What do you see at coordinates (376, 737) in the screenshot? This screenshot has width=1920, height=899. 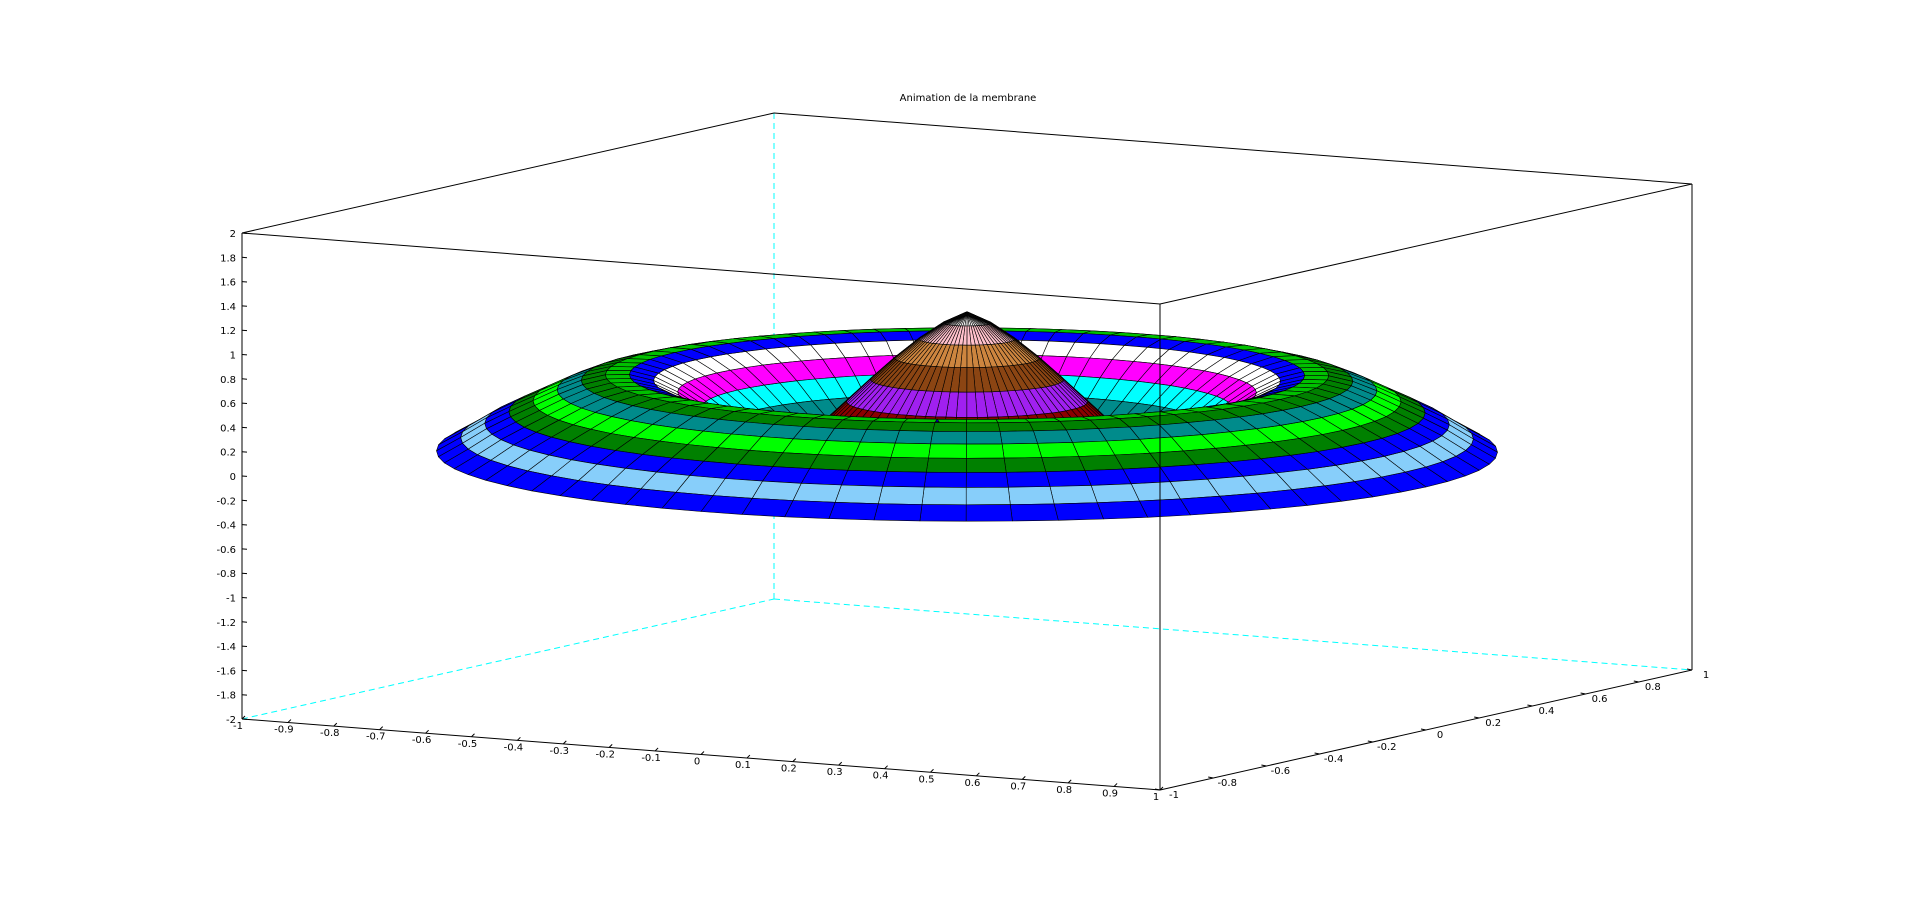 I see `x-tick-label: -0.7` at bounding box center [376, 737].